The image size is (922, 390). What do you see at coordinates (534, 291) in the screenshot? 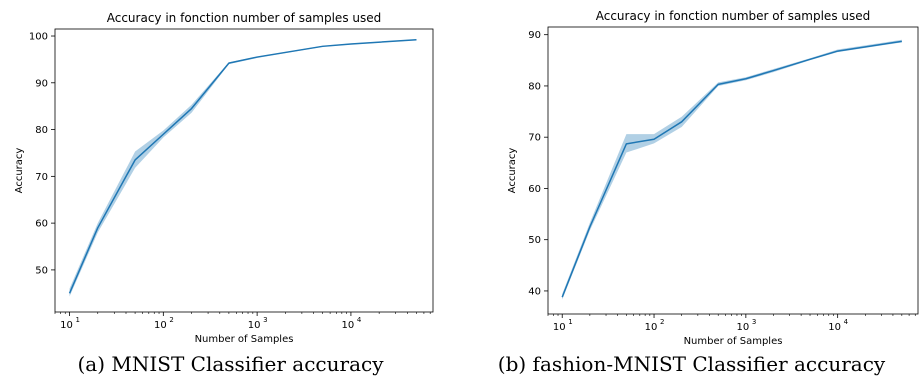
I see `y-tick-label: 40` at bounding box center [534, 291].